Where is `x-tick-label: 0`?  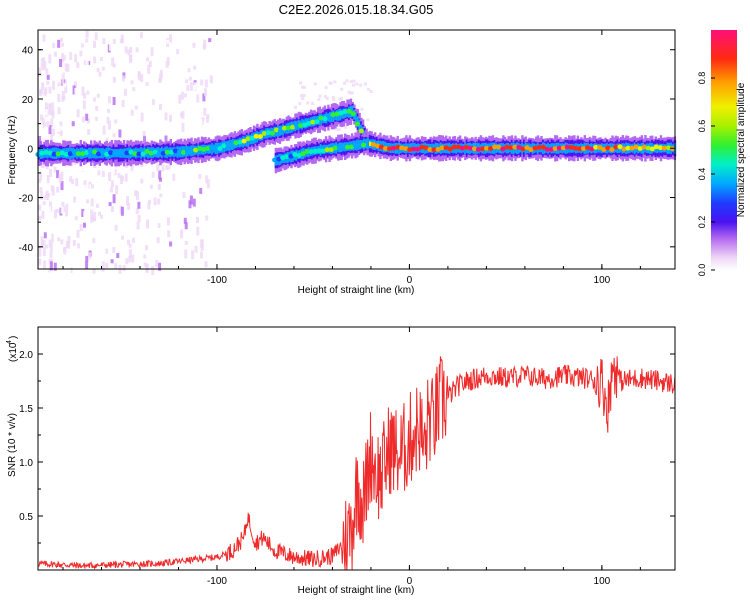
x-tick-label: 0 is located at coordinates (410, 581).